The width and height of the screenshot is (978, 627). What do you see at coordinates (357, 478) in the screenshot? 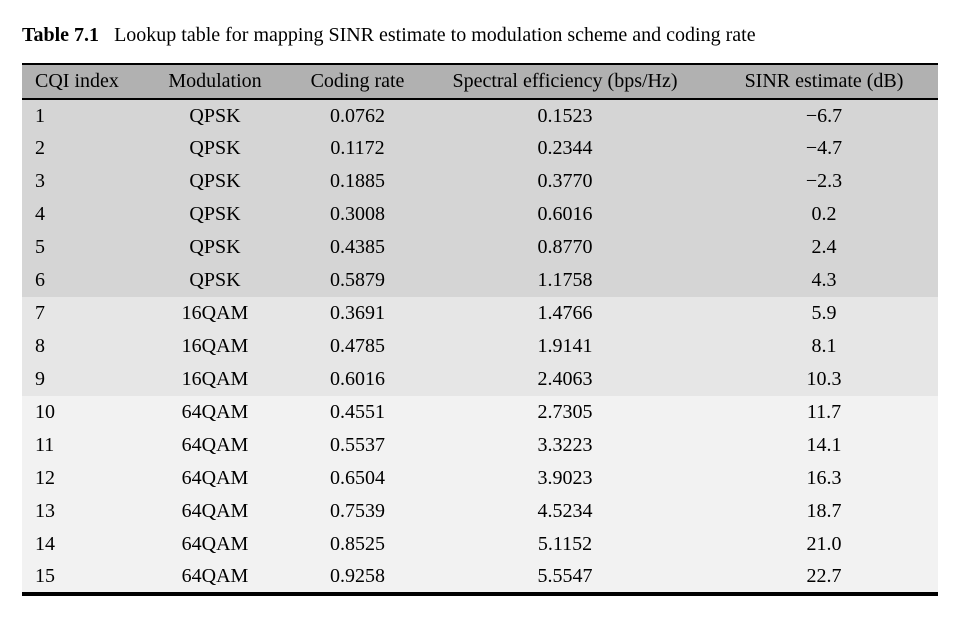
I see `cell-coding-rate: 0.6504` at bounding box center [357, 478].